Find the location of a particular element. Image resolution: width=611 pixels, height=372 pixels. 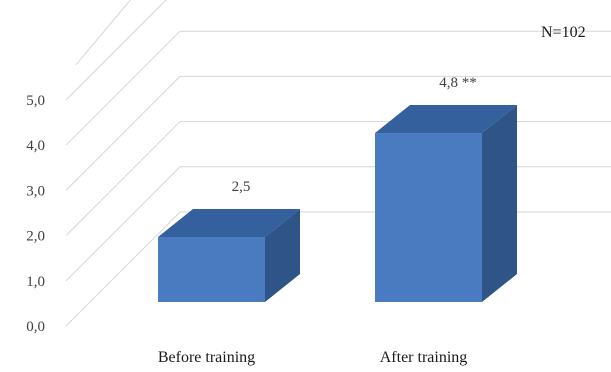

y-tick-label: 4,0 is located at coordinates (35, 146).